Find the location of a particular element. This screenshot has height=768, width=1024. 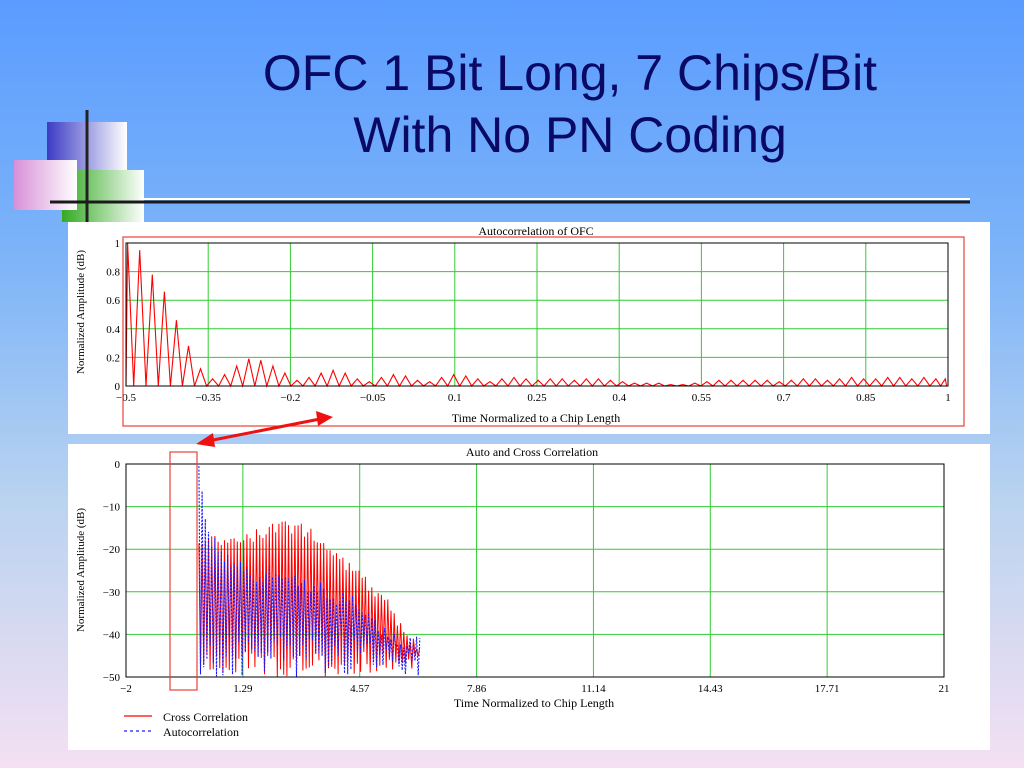

x-tick-label: 0.25 is located at coordinates (537, 398).